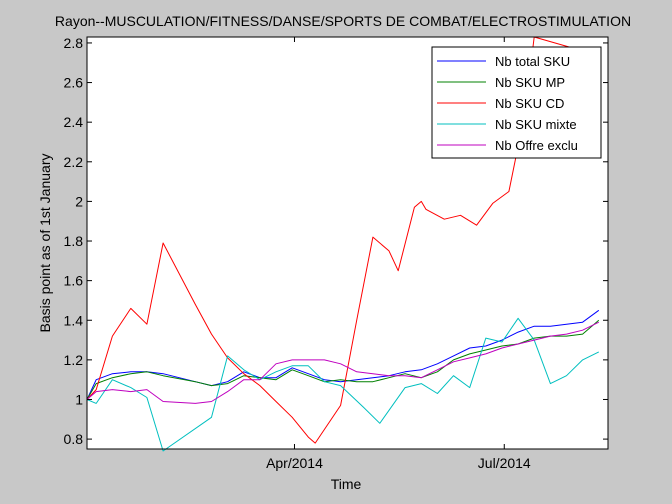 This screenshot has height=504, width=672. I want to click on x-tick-label: Jul/2014, so click(504, 463).